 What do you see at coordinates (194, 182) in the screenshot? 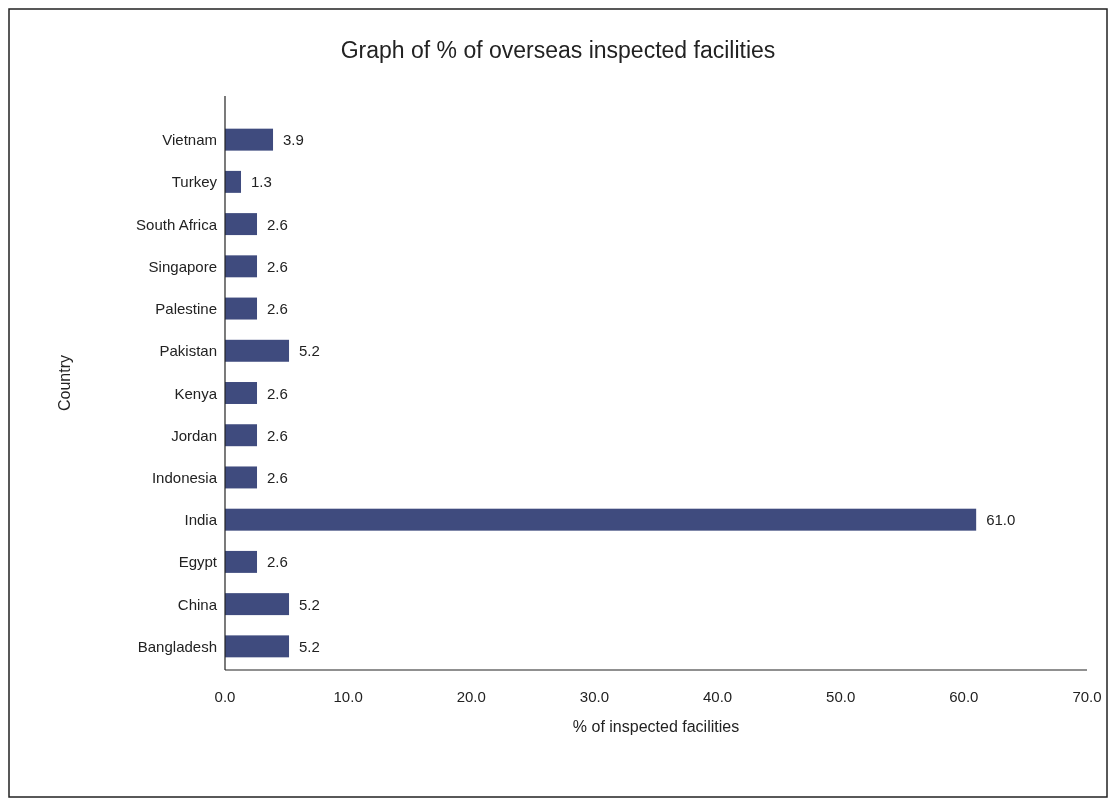
I see `y-tick-label: Turkey` at bounding box center [194, 182].